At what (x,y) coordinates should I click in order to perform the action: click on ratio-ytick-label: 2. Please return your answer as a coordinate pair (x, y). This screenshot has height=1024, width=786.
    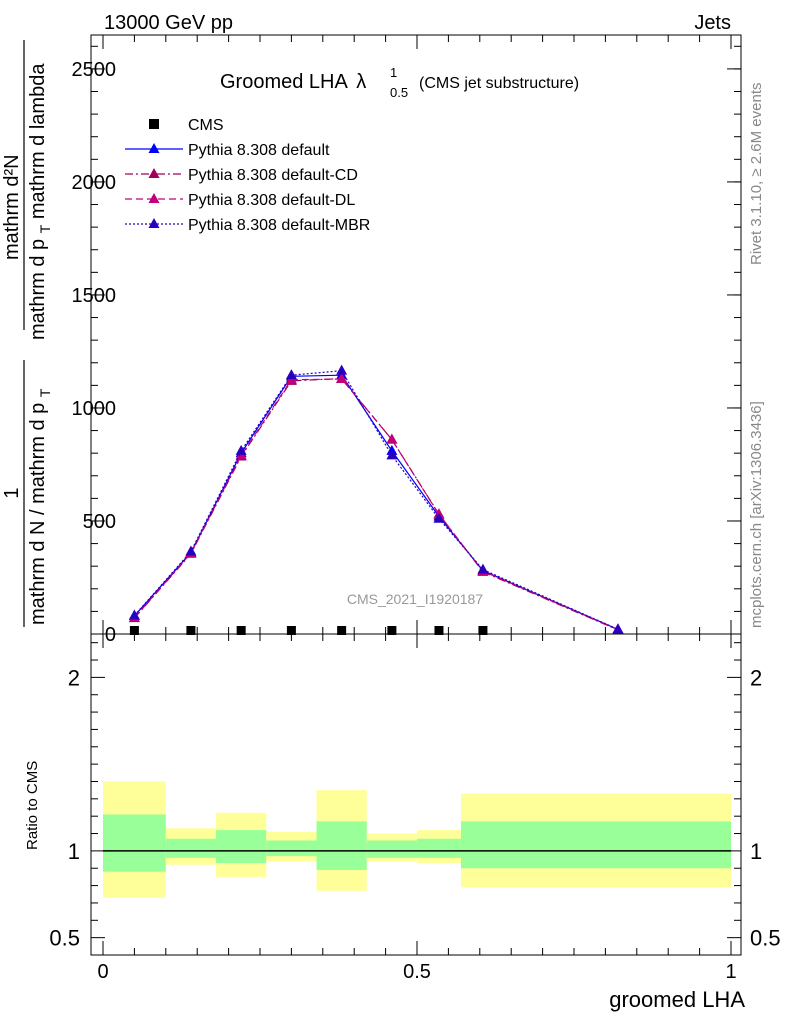
    Looking at the image, I should click on (74, 677).